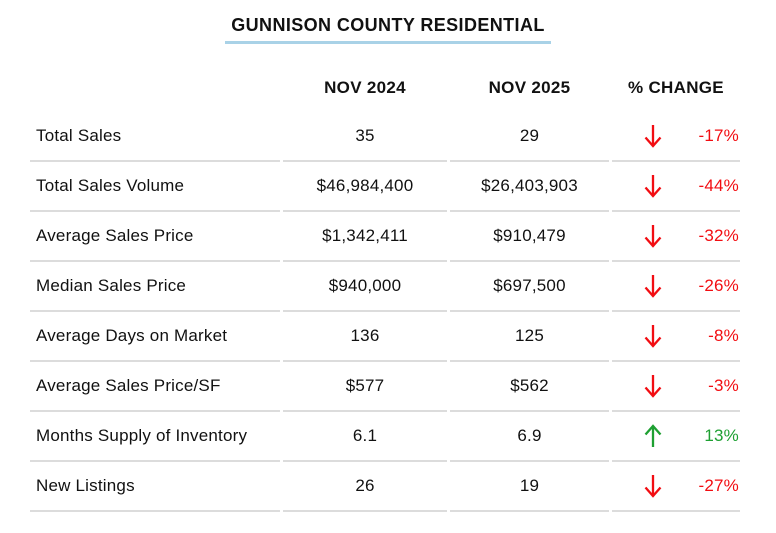 This screenshot has height=533, width=776. I want to click on value-nov-2025: $562, so click(529, 387).